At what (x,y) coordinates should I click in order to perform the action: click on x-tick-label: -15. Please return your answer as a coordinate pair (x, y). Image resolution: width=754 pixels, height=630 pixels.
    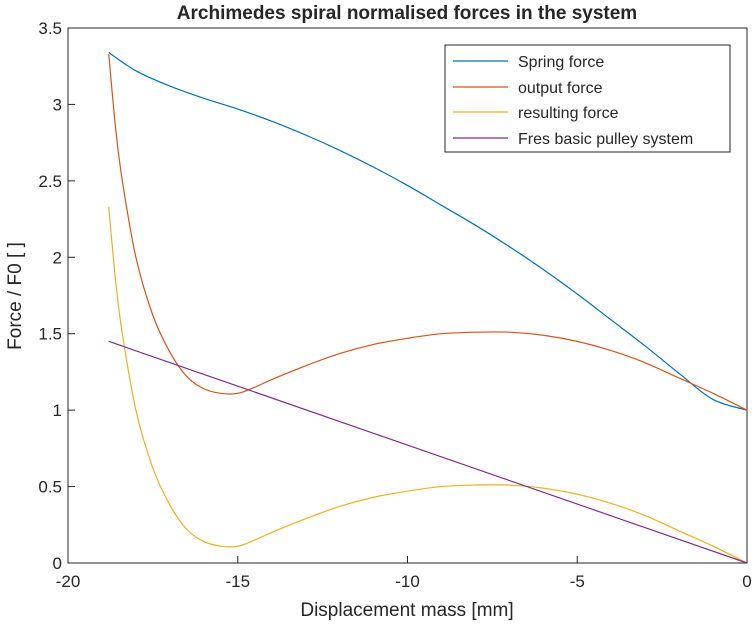
    Looking at the image, I should click on (237, 581).